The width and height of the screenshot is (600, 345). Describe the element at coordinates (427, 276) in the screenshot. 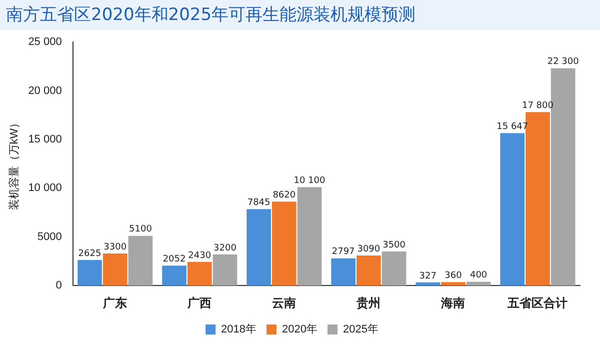

I see `data-label: 327` at that location.